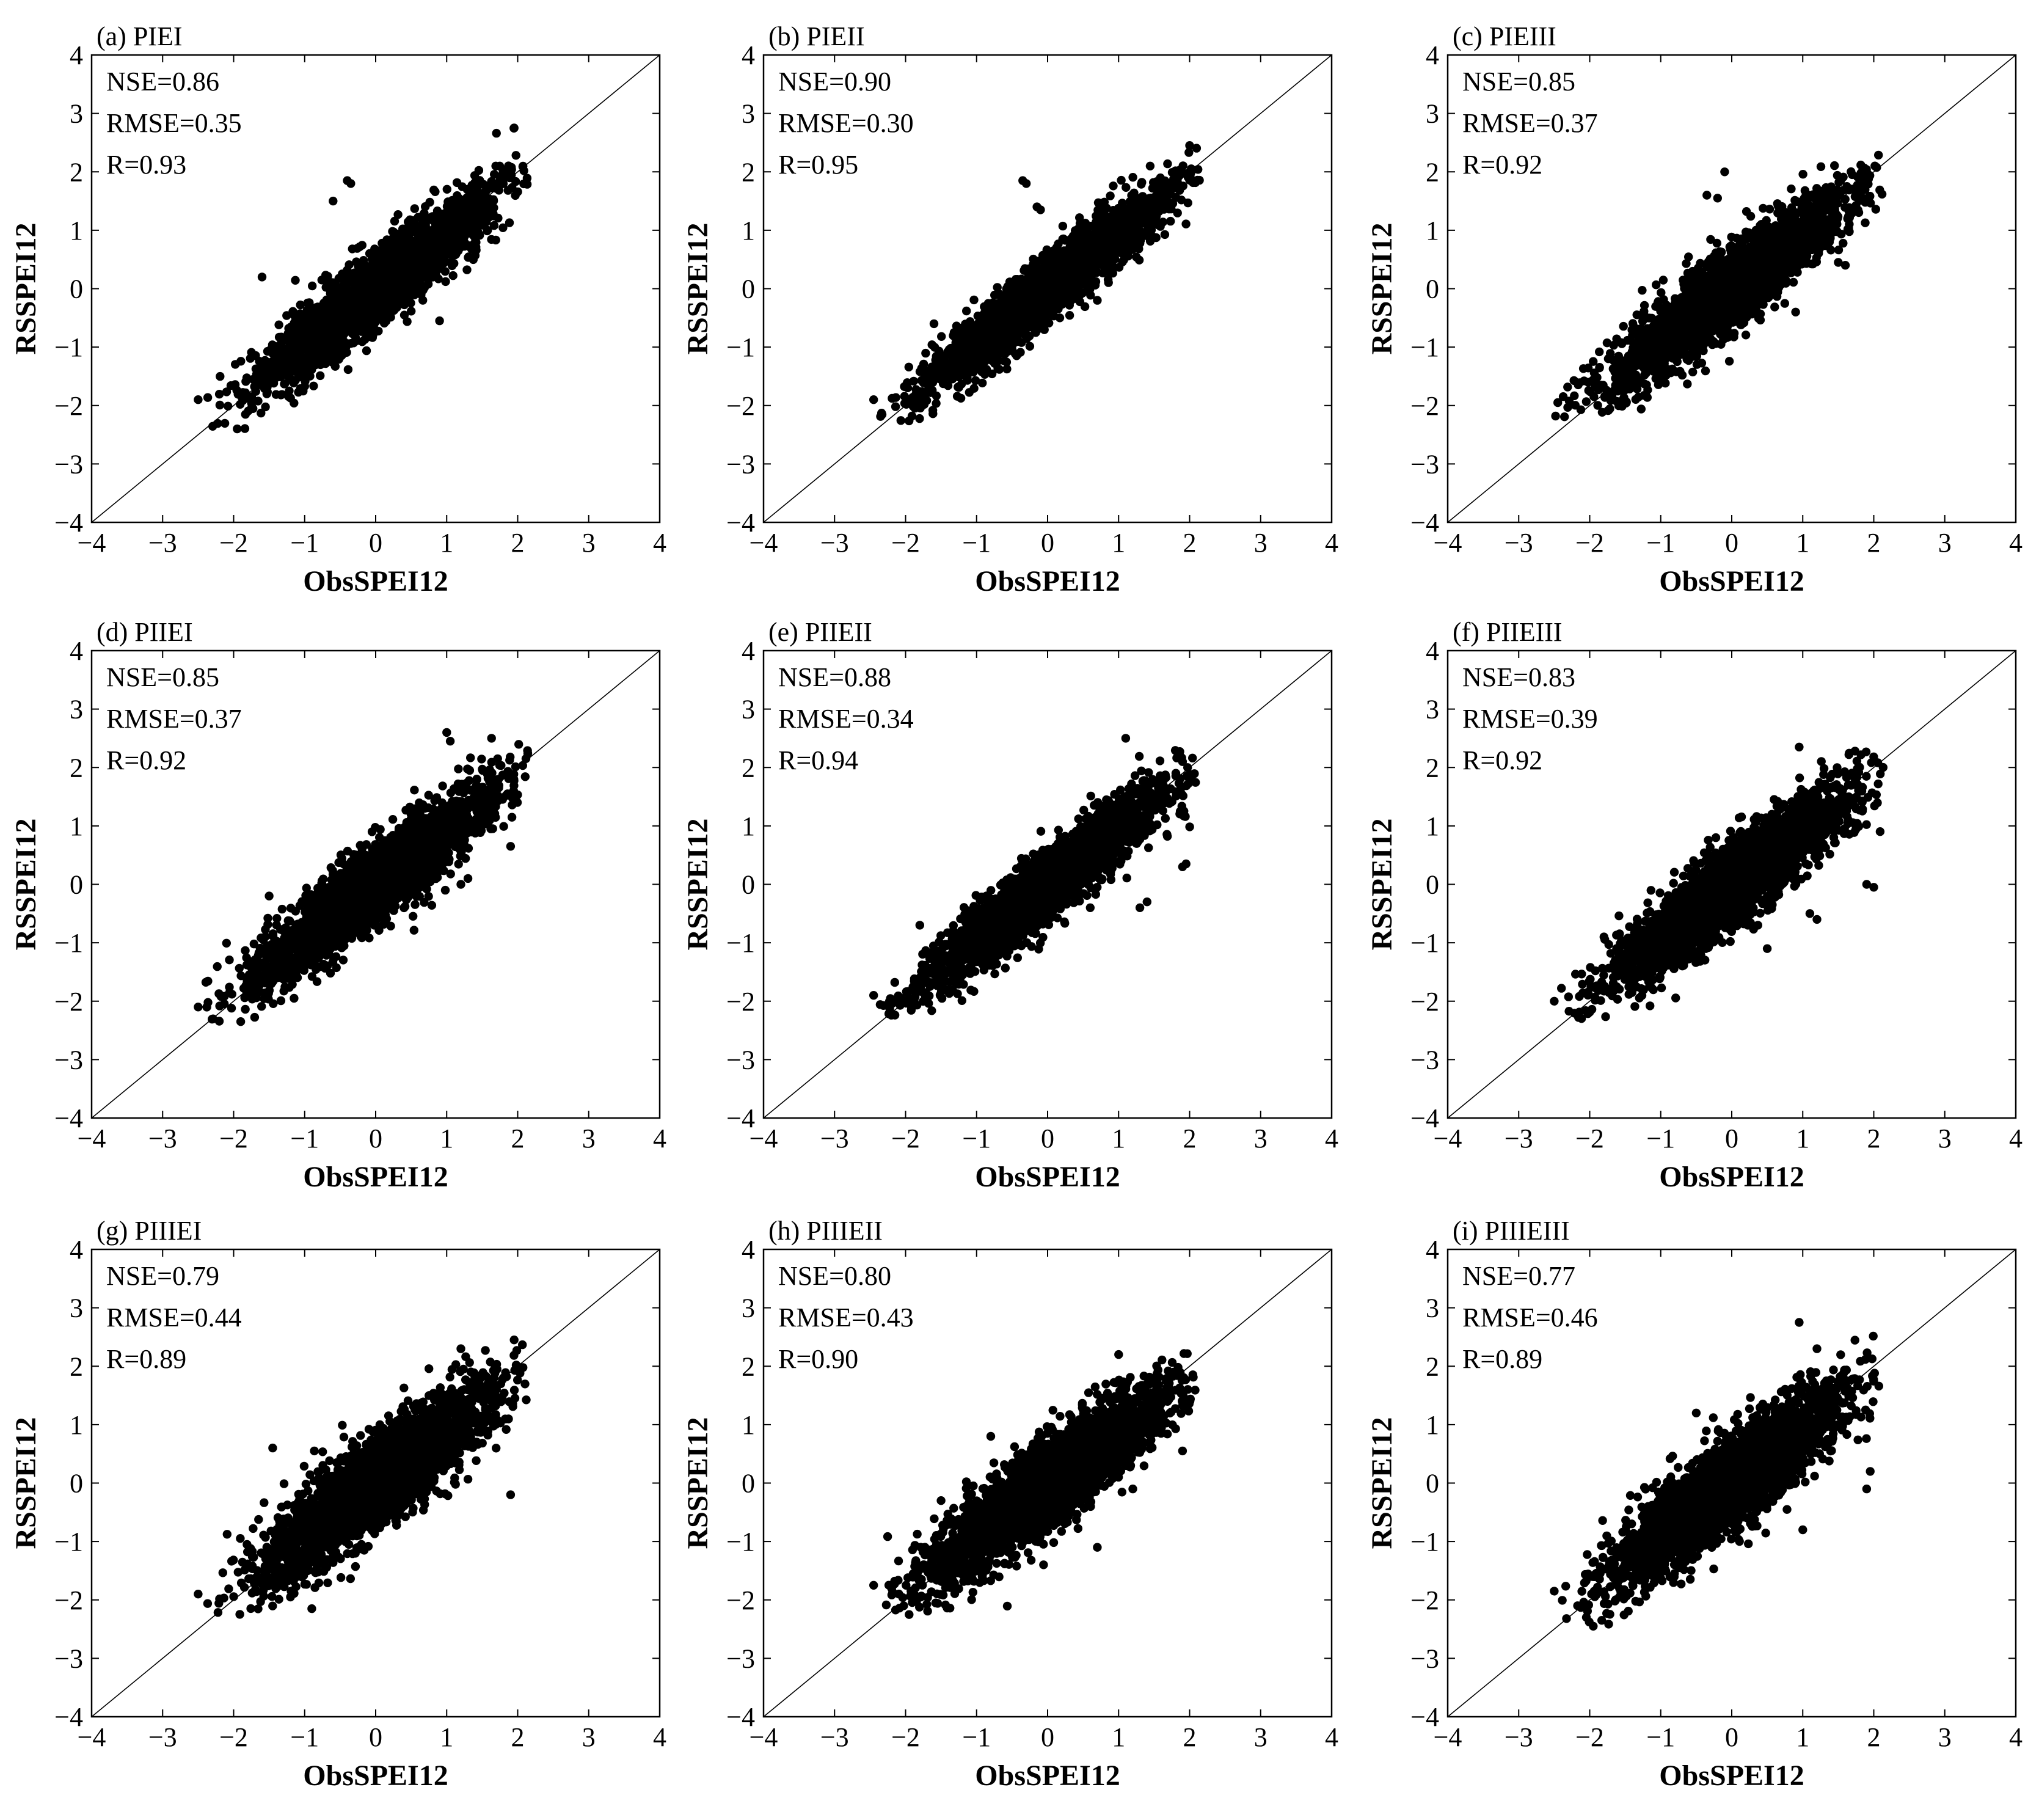 This screenshot has height=1820, width=2039. I want to click on panel-title: (b) PIEII, so click(816, 36).